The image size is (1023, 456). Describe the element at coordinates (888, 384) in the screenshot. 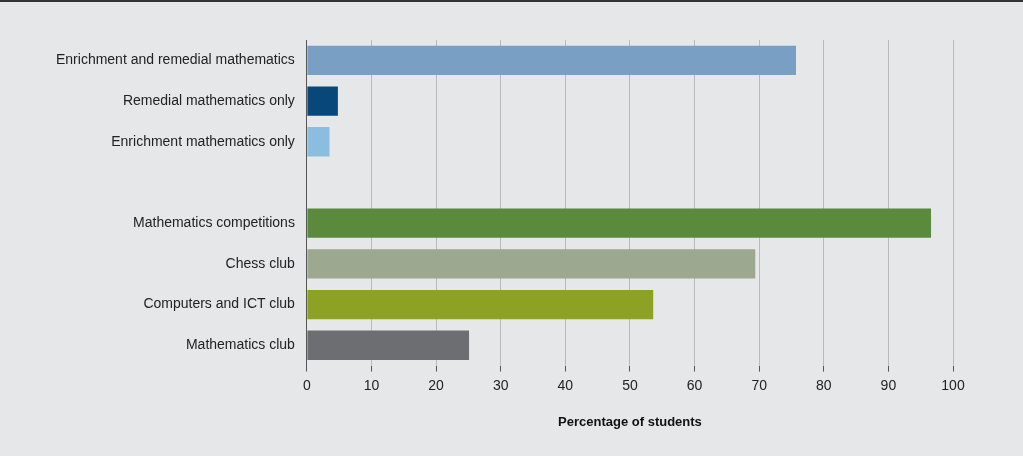

I see `x-tick-label: 90` at that location.